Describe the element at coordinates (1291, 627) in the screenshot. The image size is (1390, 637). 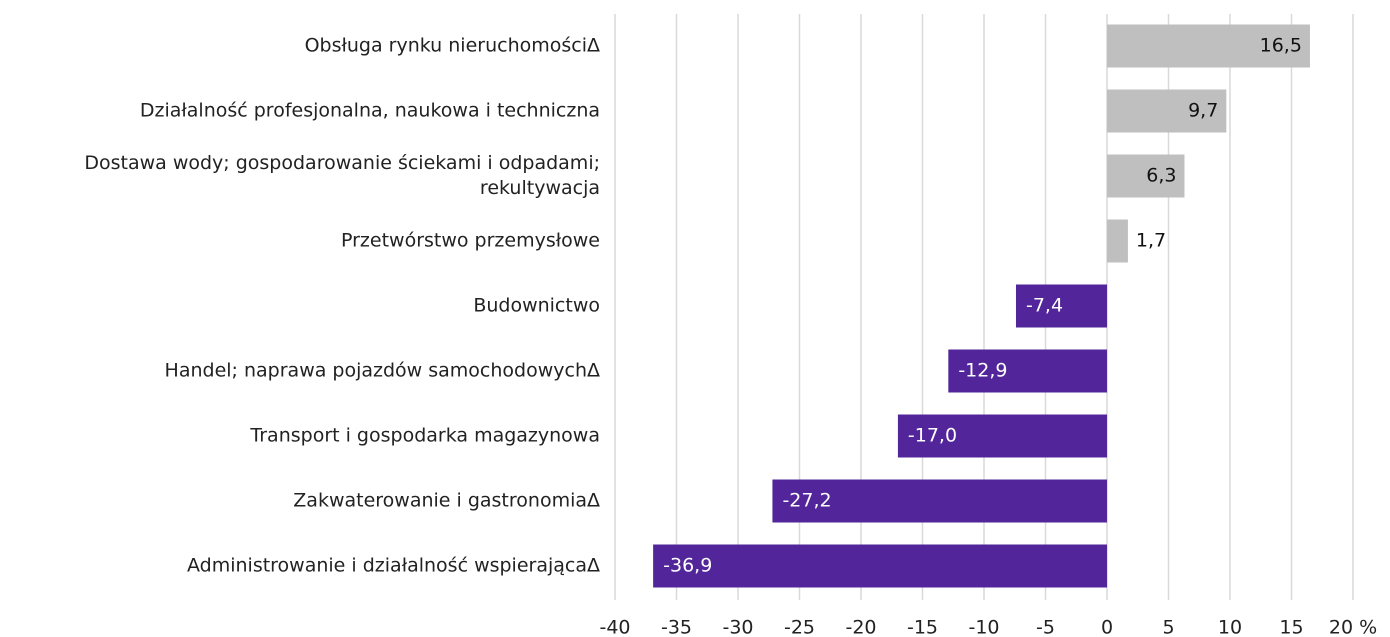
I see `x-tick-label: 15` at that location.